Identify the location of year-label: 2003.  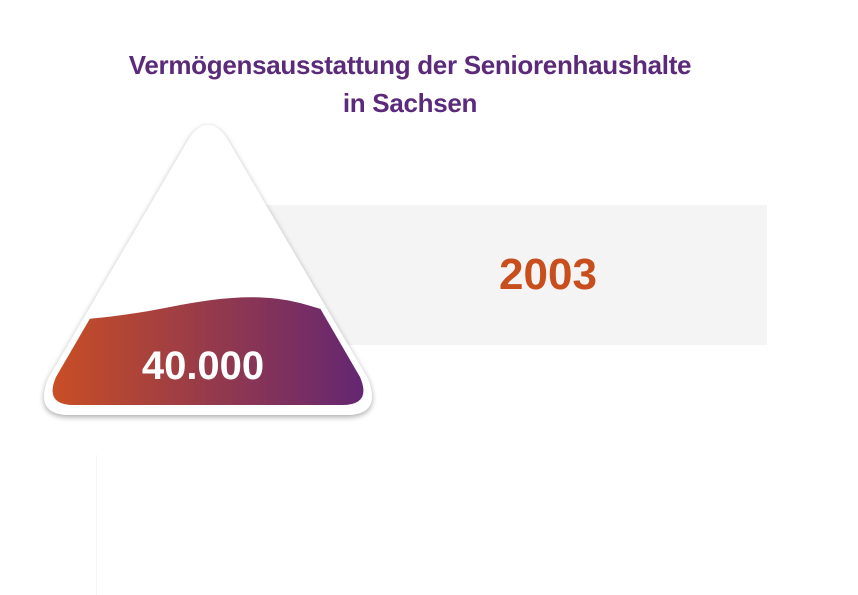
(548, 274).